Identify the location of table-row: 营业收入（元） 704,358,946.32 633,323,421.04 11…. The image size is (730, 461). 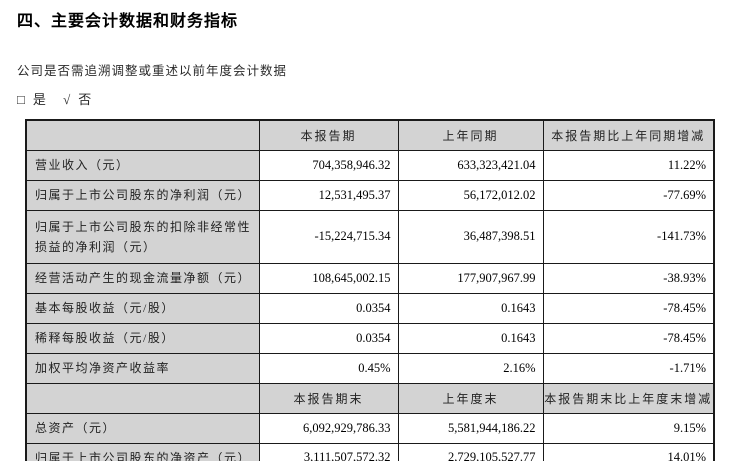
(370, 165).